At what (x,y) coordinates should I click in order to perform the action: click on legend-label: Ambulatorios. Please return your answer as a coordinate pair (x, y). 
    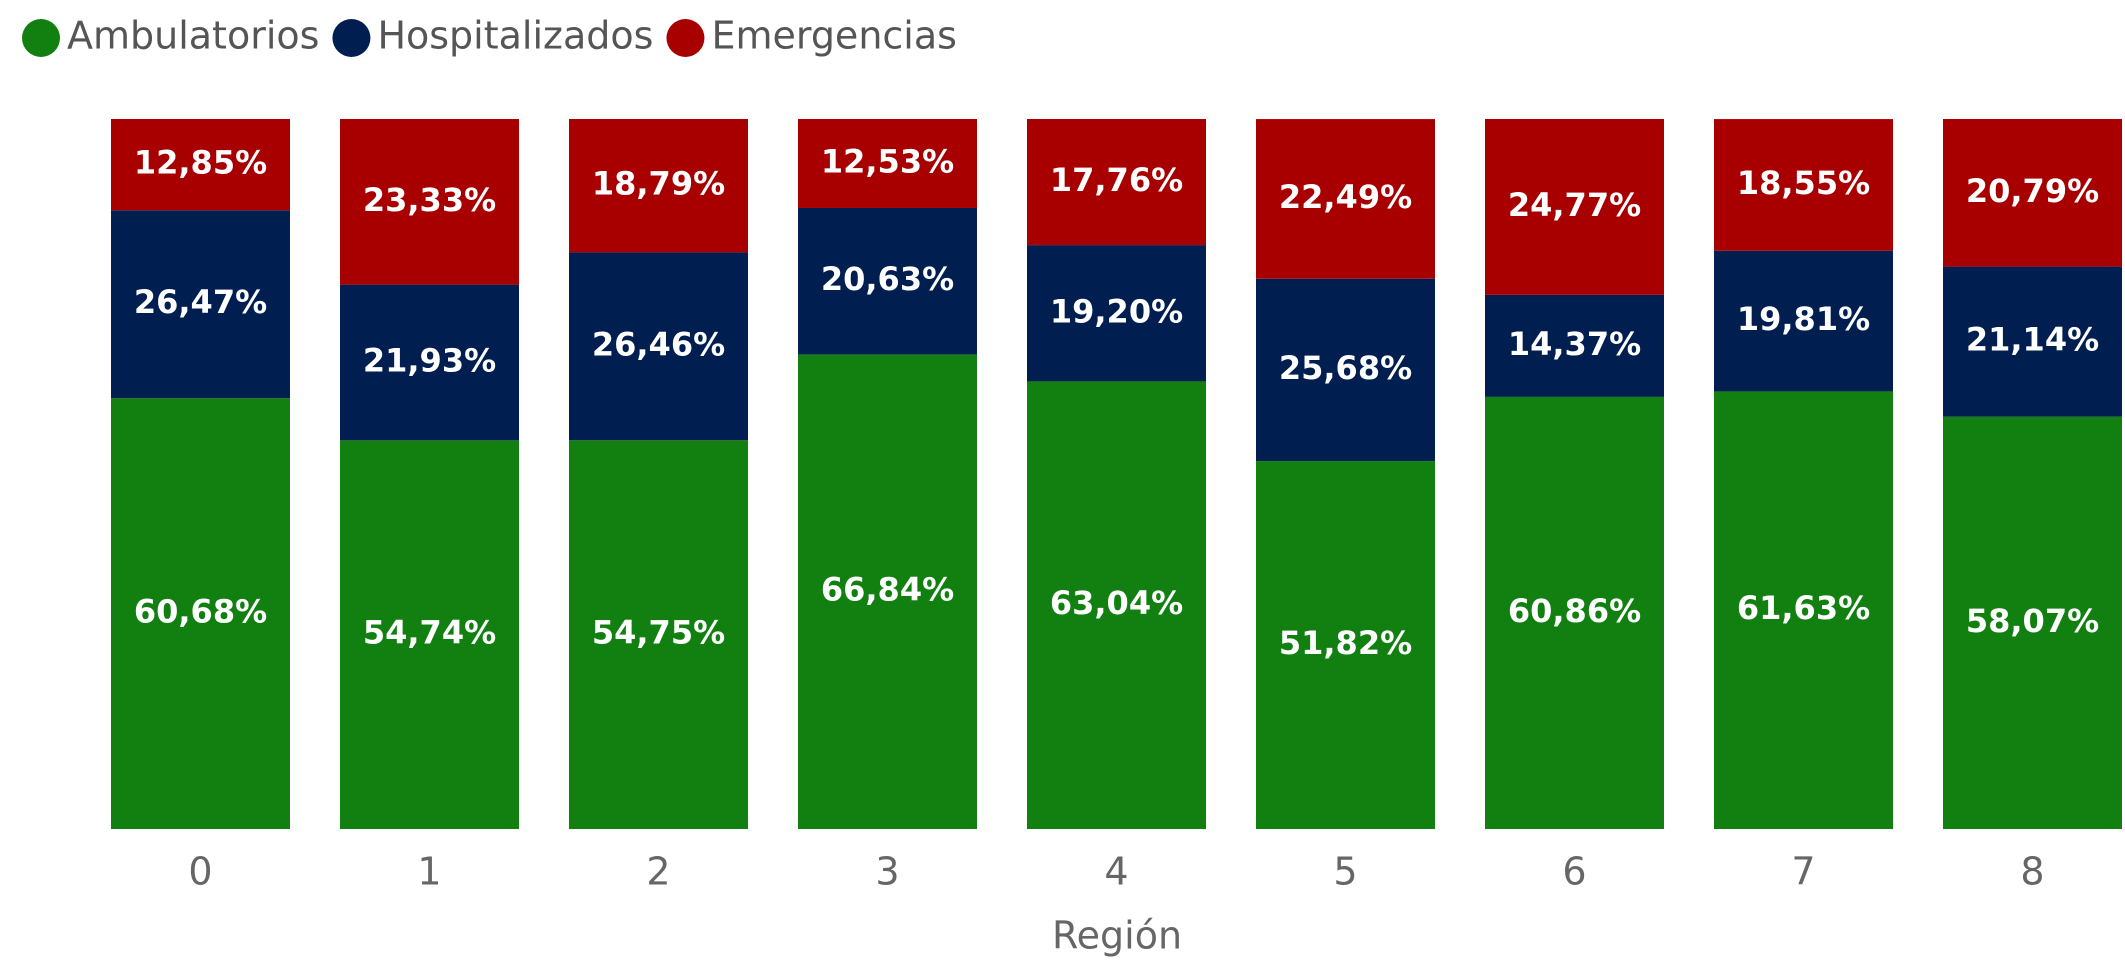
    Looking at the image, I should click on (193, 36).